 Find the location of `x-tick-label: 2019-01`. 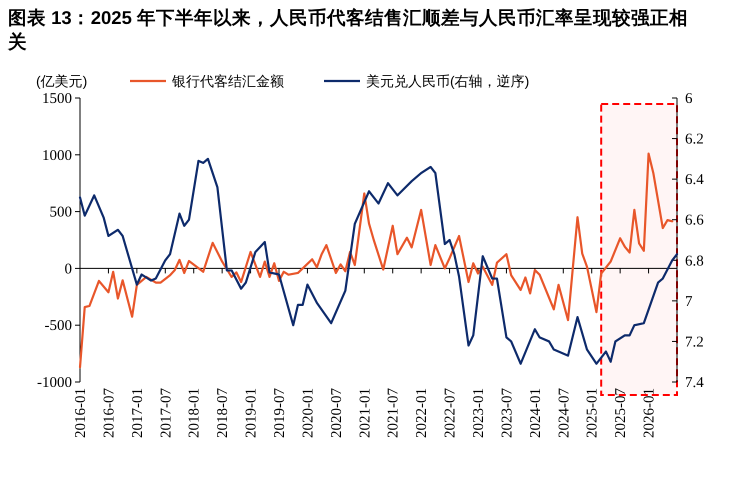

x-tick-label: 2019-01 is located at coordinates (252, 413).